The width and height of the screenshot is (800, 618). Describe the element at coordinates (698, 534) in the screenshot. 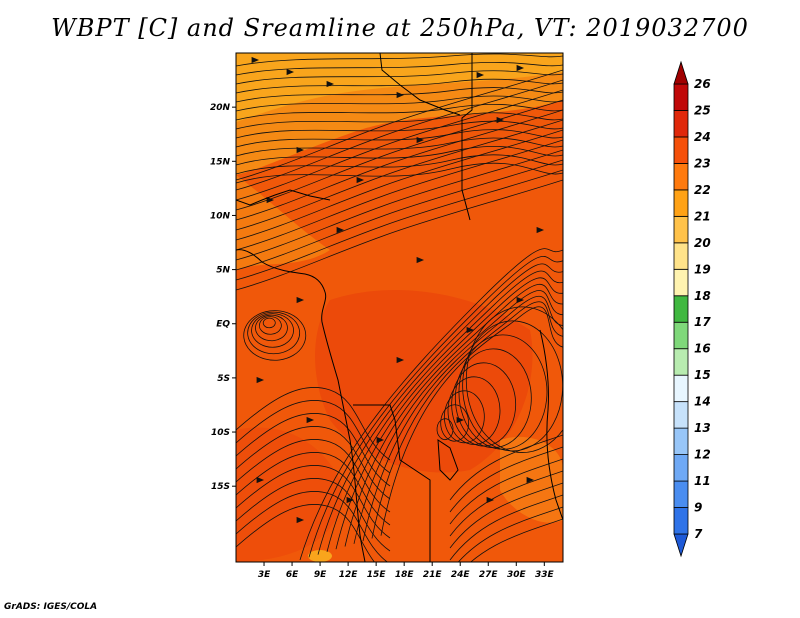

I see `colorbar-label: 7` at that location.